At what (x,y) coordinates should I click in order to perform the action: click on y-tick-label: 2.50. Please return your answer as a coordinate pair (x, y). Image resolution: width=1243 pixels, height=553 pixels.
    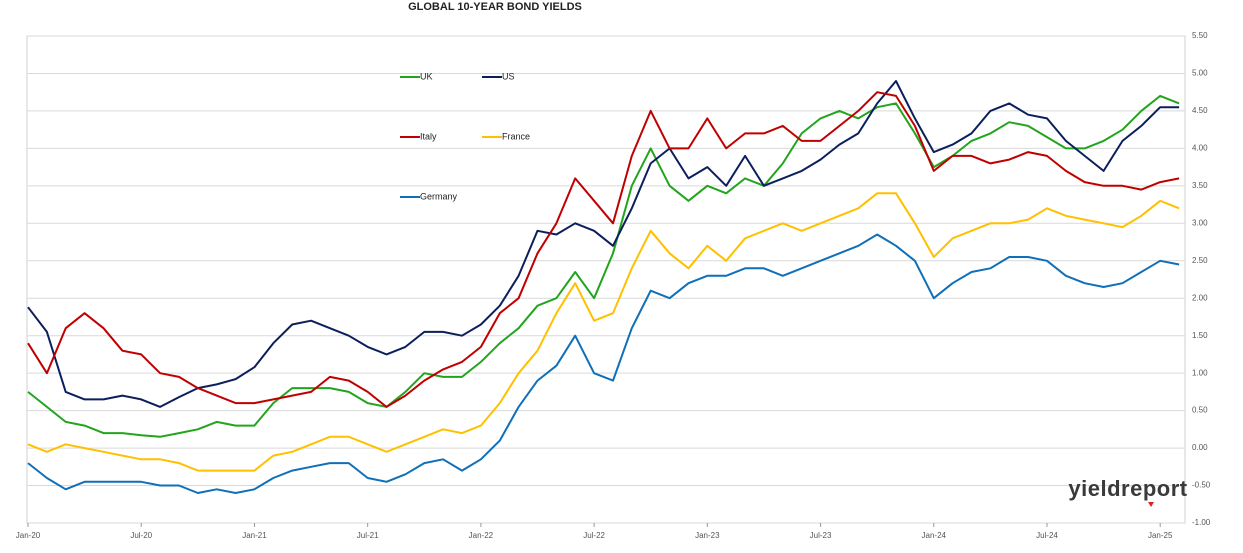
    Looking at the image, I should click on (1200, 260).